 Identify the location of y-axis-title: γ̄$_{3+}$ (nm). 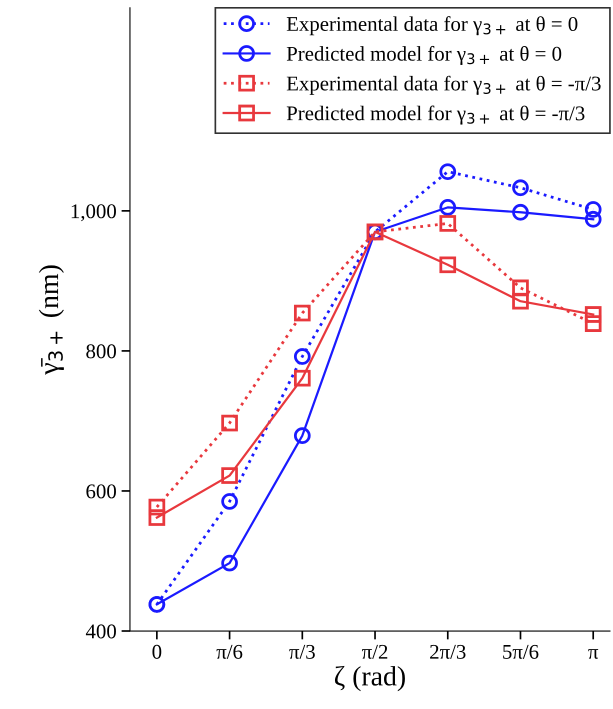
(51, 320).